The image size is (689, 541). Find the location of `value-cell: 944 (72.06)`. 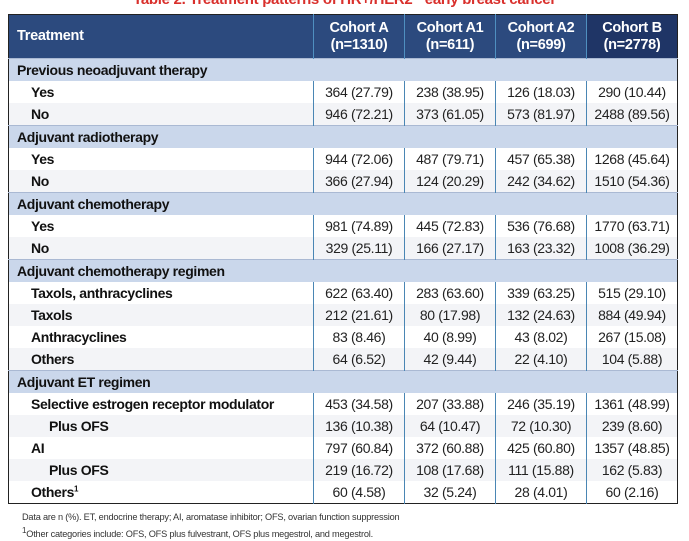

value-cell: 944 (72.06) is located at coordinates (359, 159).